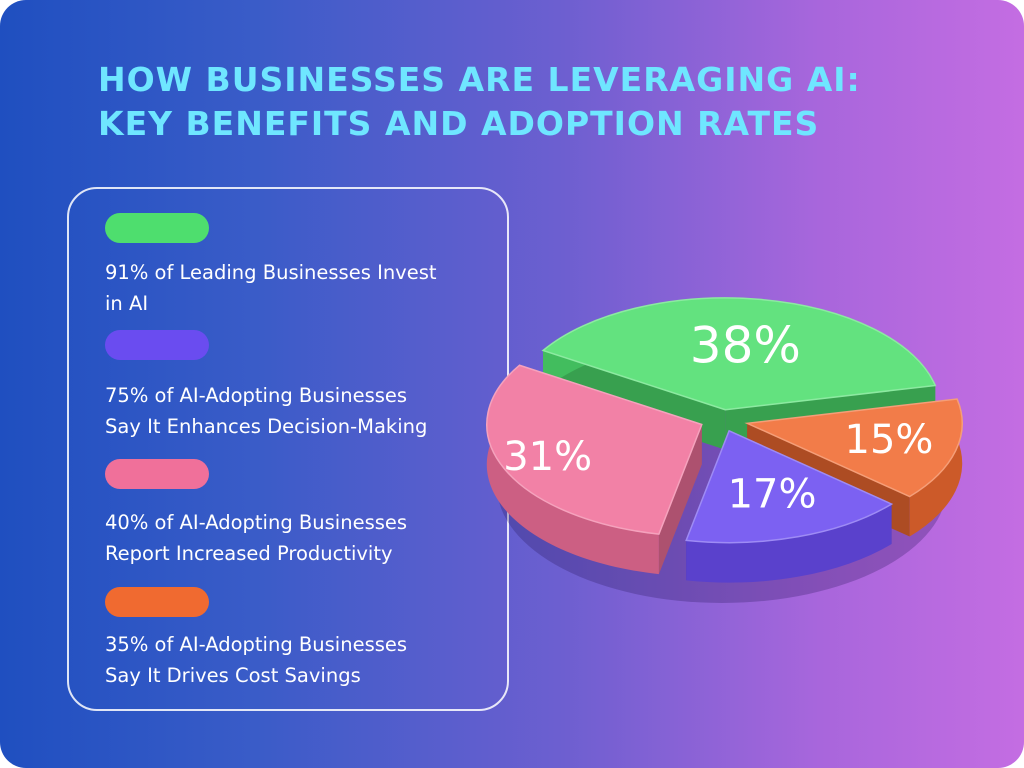 This screenshot has height=768, width=1024. Describe the element at coordinates (459, 123) in the screenshot. I see `title-line-2: KEY BENEFITS AND ADOPTION RATES` at that location.